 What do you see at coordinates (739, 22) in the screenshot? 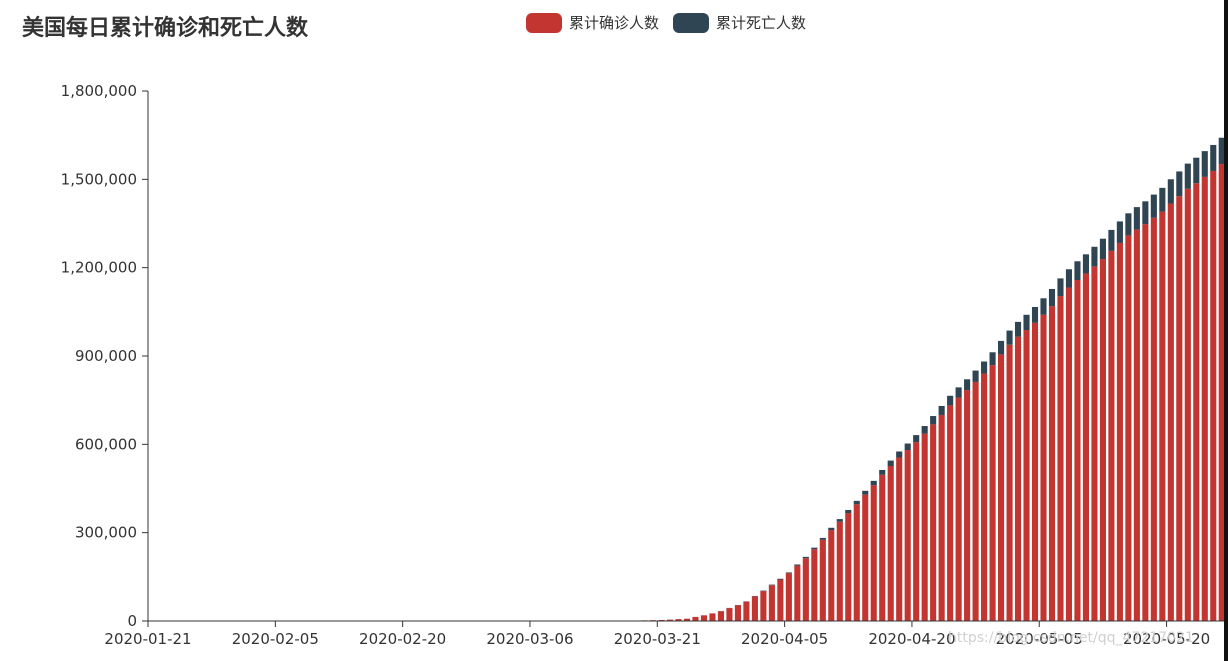
I see `legend-item-deaths: 累计死亡人数` at bounding box center [739, 22].